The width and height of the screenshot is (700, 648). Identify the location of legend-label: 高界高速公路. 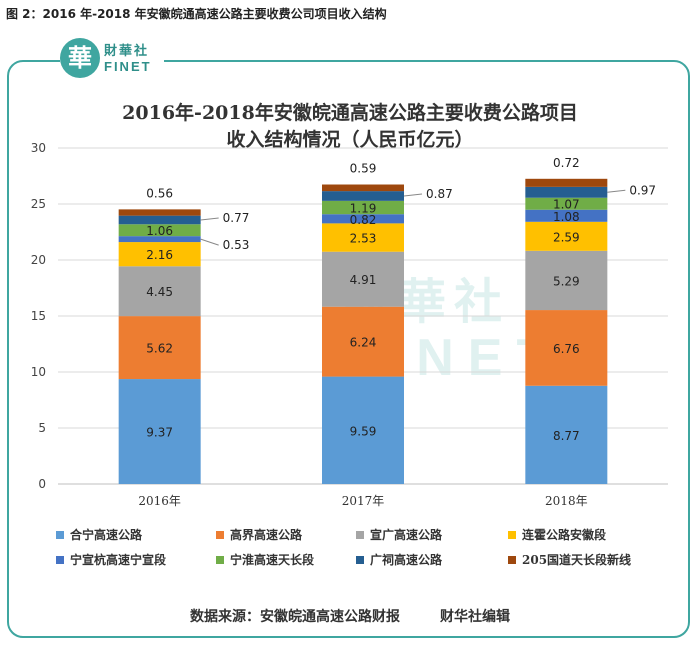
(266, 535).